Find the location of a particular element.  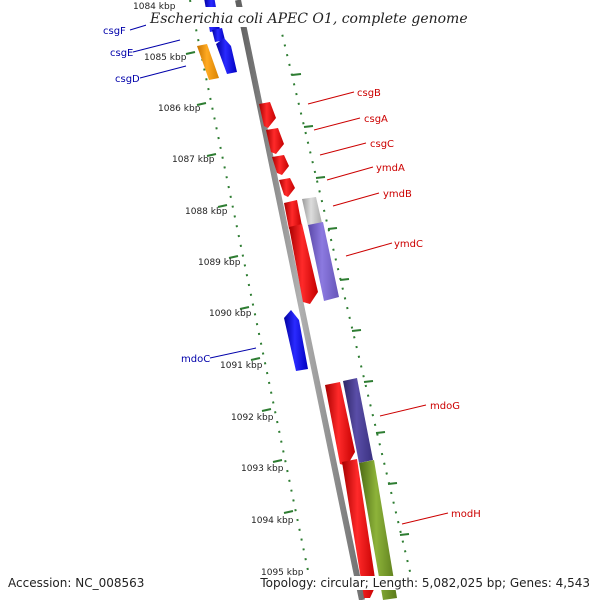

accession-text: Accession: NC_008563 is located at coordinates (76, 583).